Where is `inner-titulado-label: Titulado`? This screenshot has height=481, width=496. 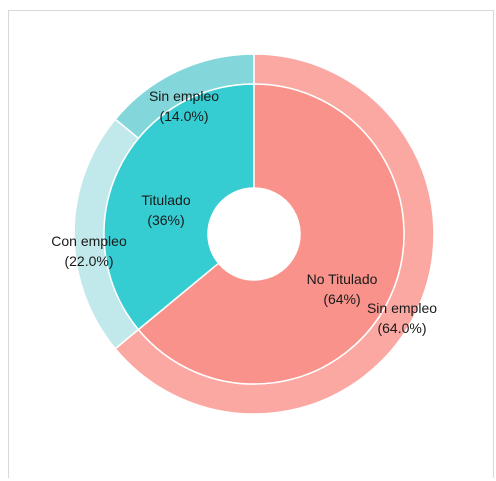
inner-titulado-label: Titulado is located at coordinates (166, 200).